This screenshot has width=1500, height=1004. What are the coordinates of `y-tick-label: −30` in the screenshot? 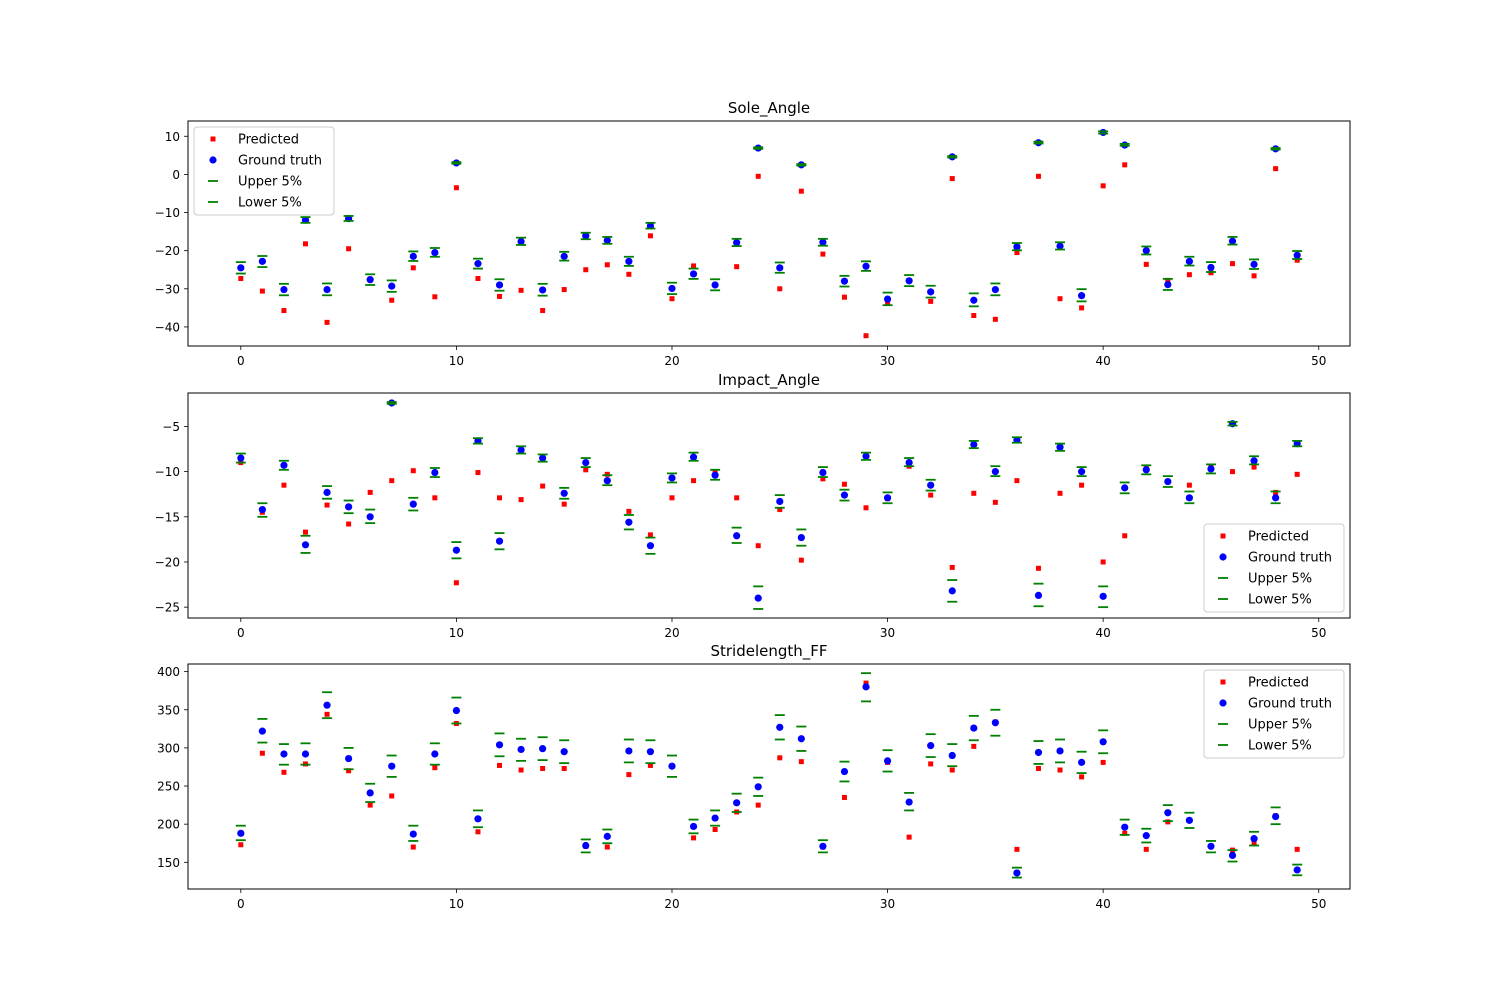 It's located at (167, 289).